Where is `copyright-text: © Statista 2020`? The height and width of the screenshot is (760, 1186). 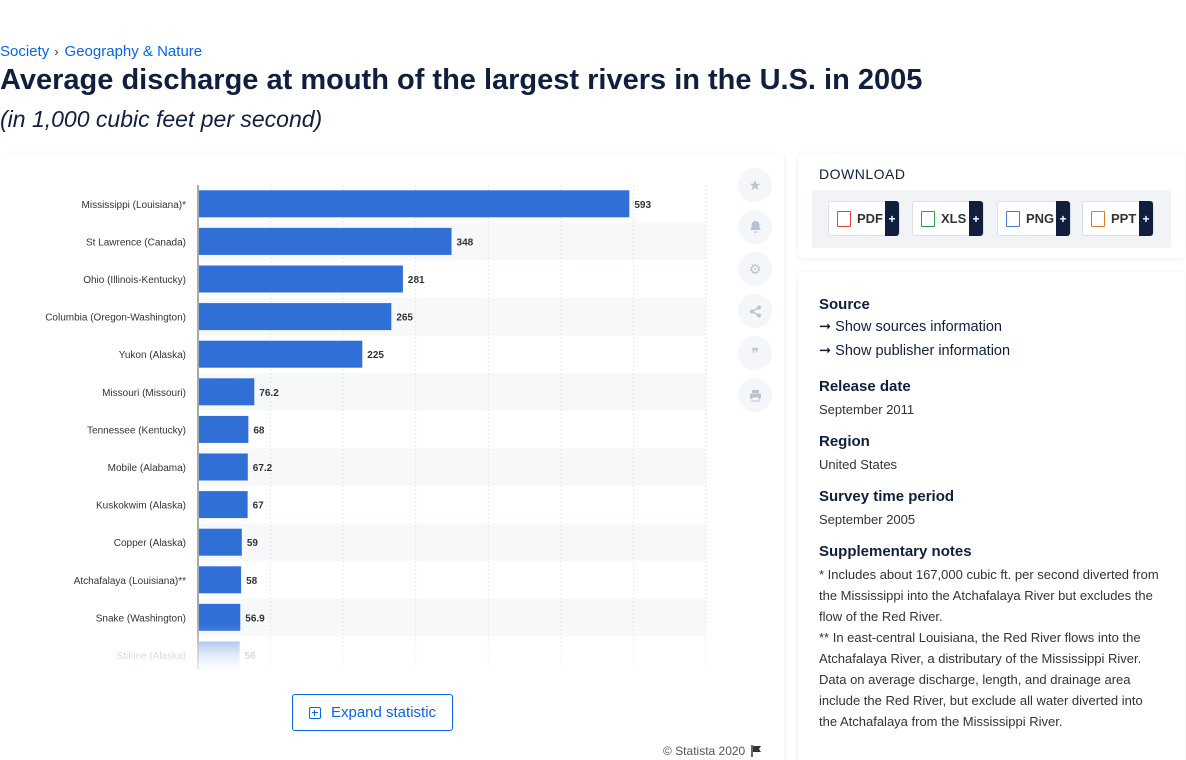
copyright-text: © Statista 2020 is located at coordinates (704, 751).